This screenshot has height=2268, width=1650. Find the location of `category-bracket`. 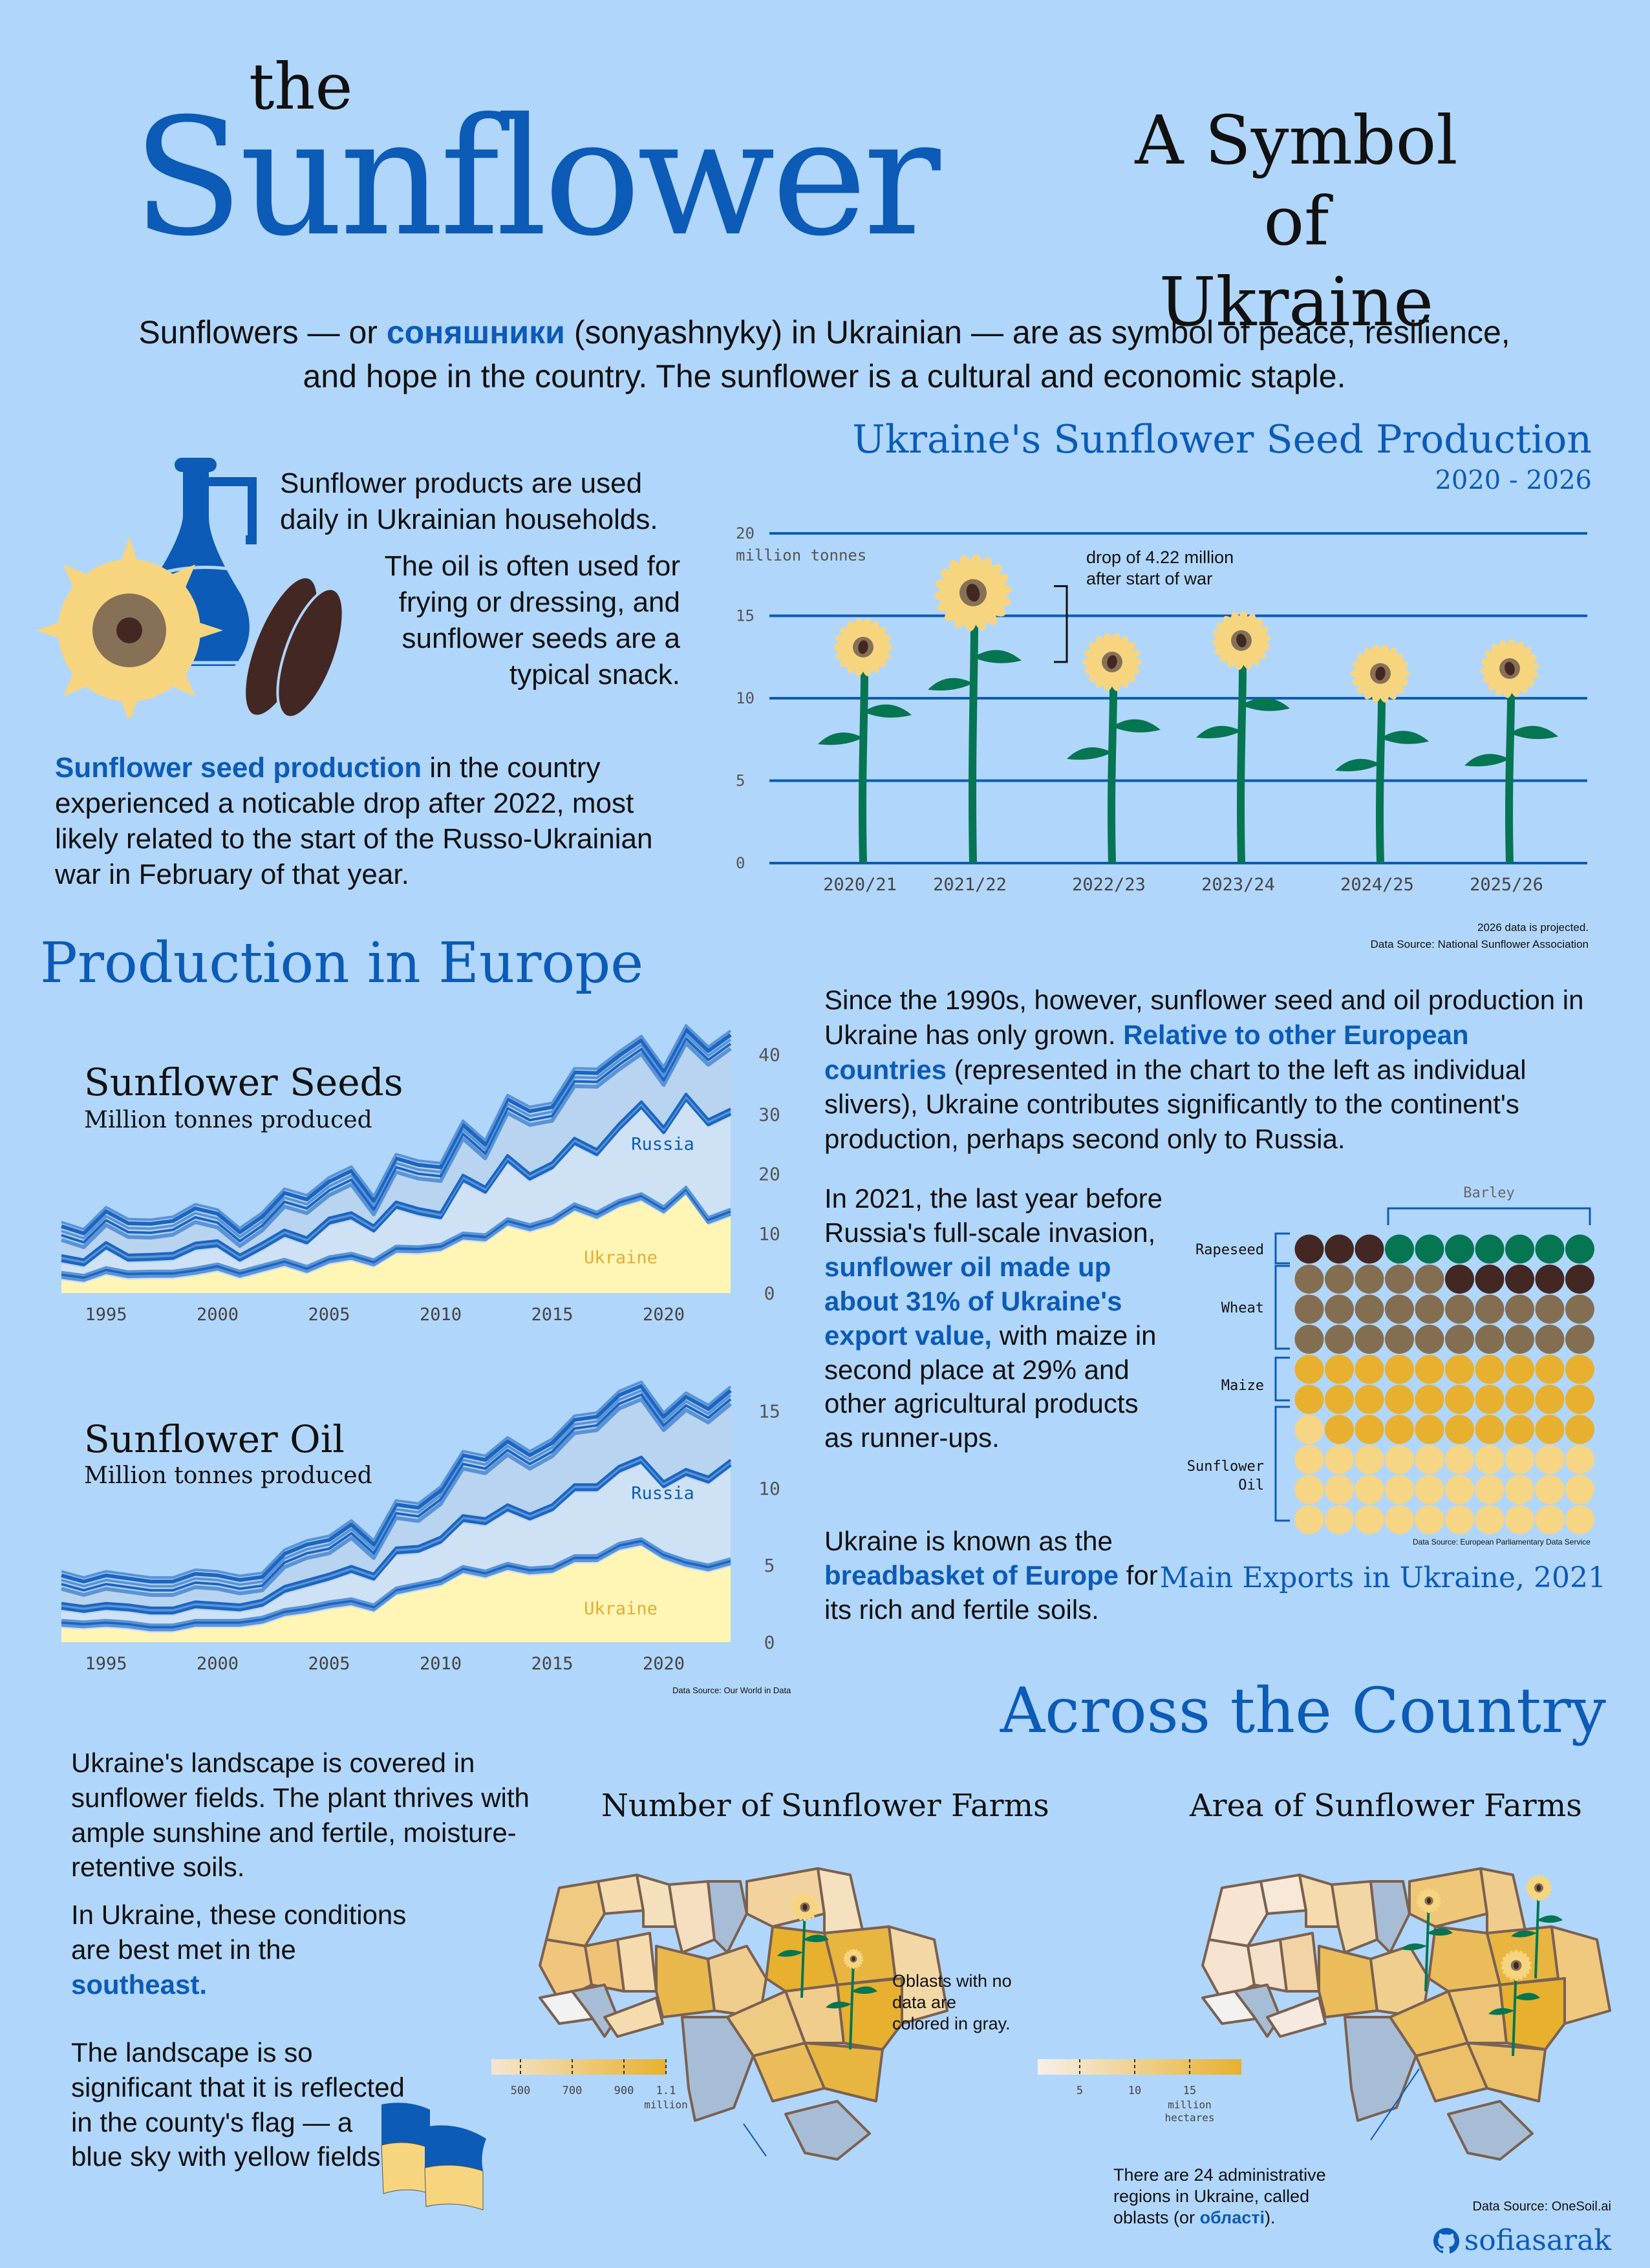

category-bracket is located at coordinates (1282, 1464).